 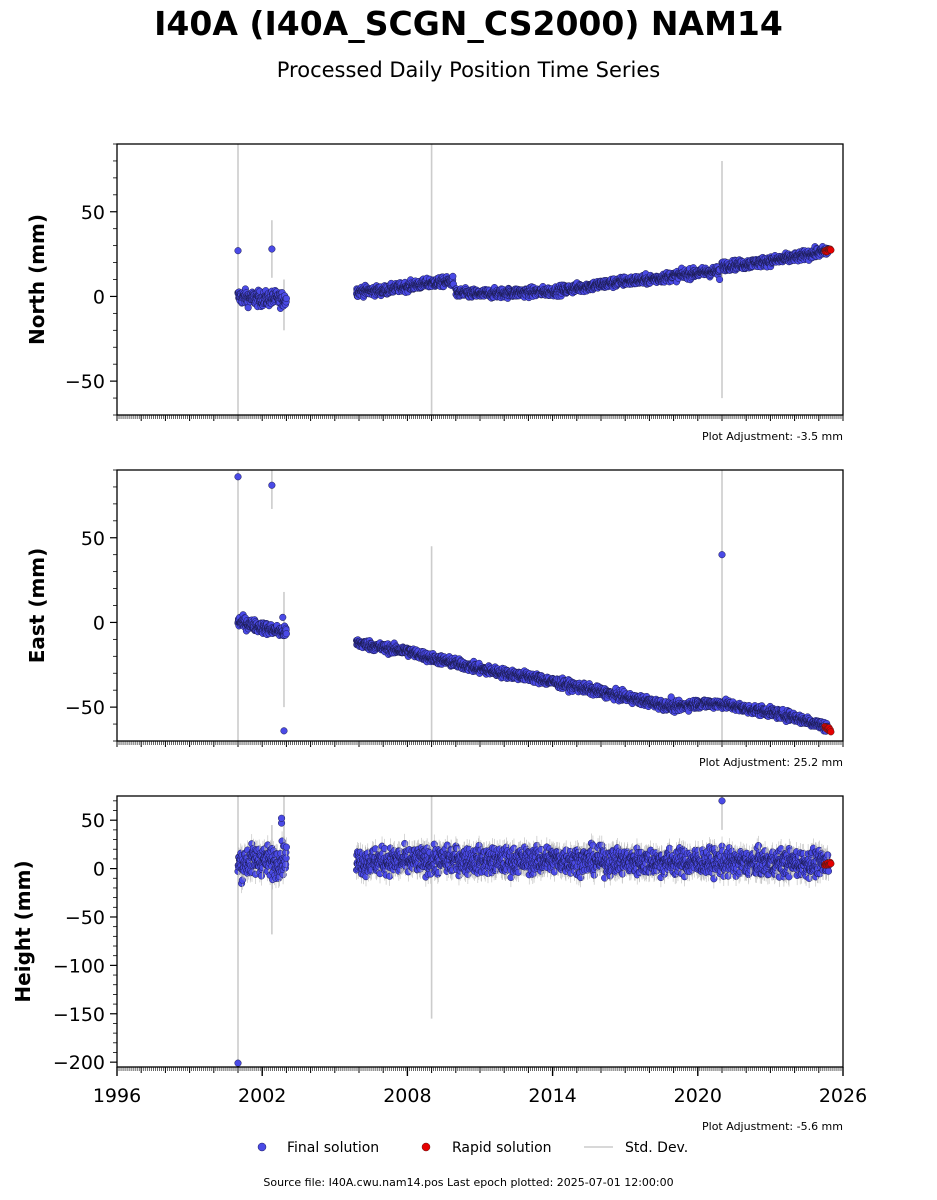 I want to click on y-axis-label: North (mm), so click(x=37, y=279).